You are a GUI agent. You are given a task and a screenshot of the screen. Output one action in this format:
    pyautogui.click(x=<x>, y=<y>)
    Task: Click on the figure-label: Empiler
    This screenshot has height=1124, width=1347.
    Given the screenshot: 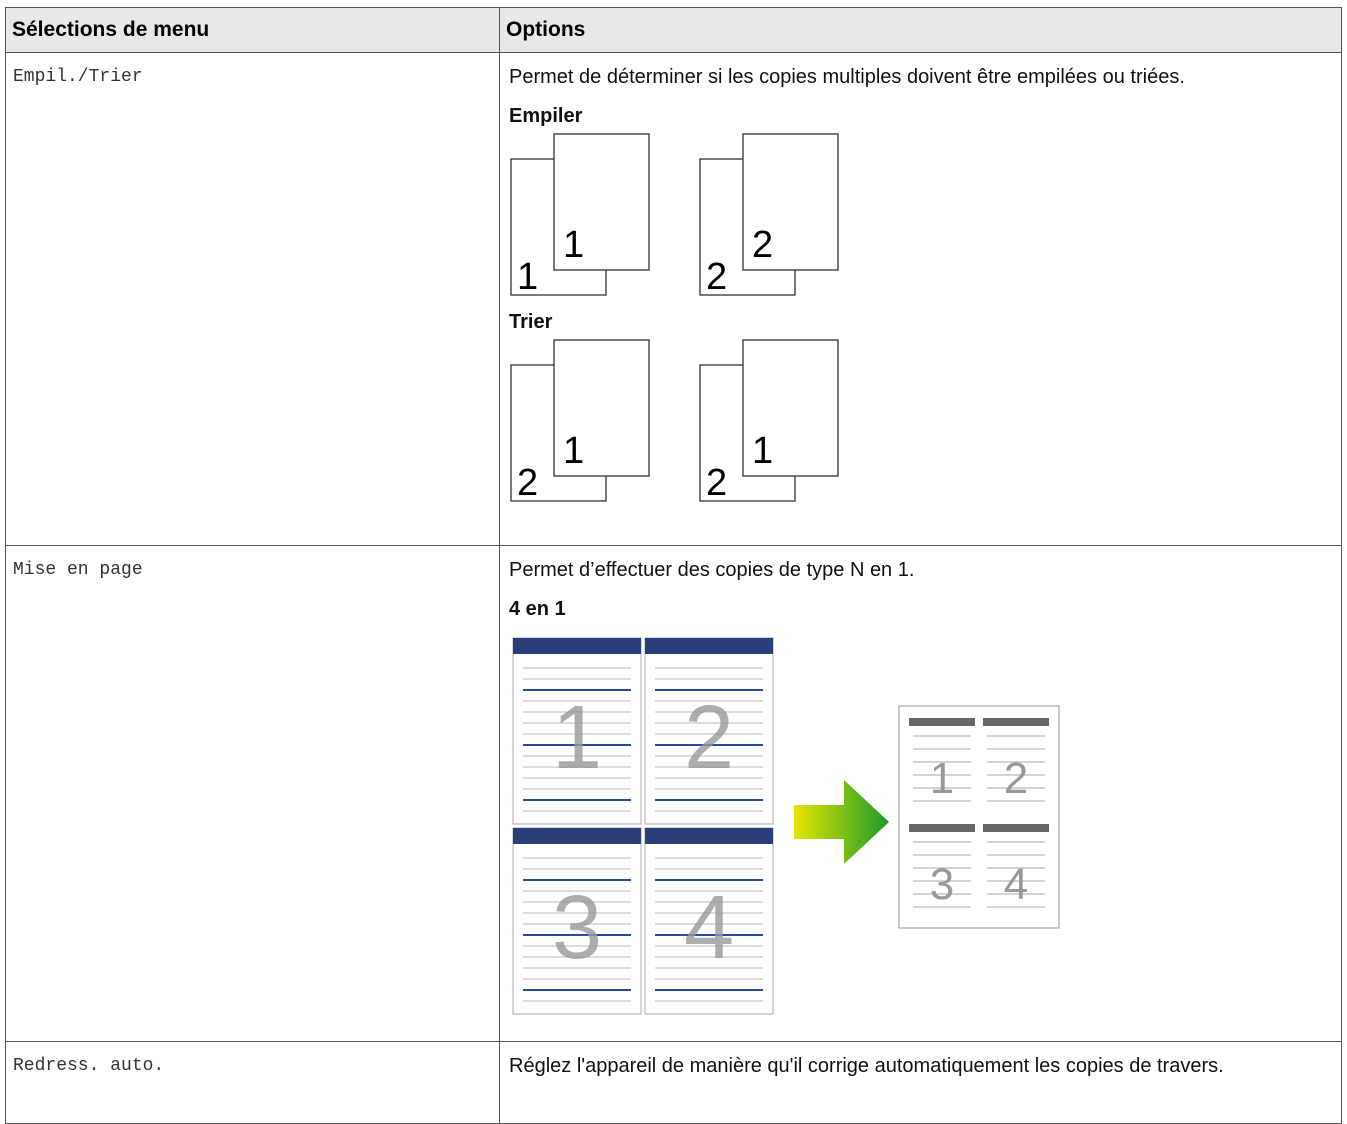 What is the action you would take?
    pyautogui.click(x=546, y=116)
    